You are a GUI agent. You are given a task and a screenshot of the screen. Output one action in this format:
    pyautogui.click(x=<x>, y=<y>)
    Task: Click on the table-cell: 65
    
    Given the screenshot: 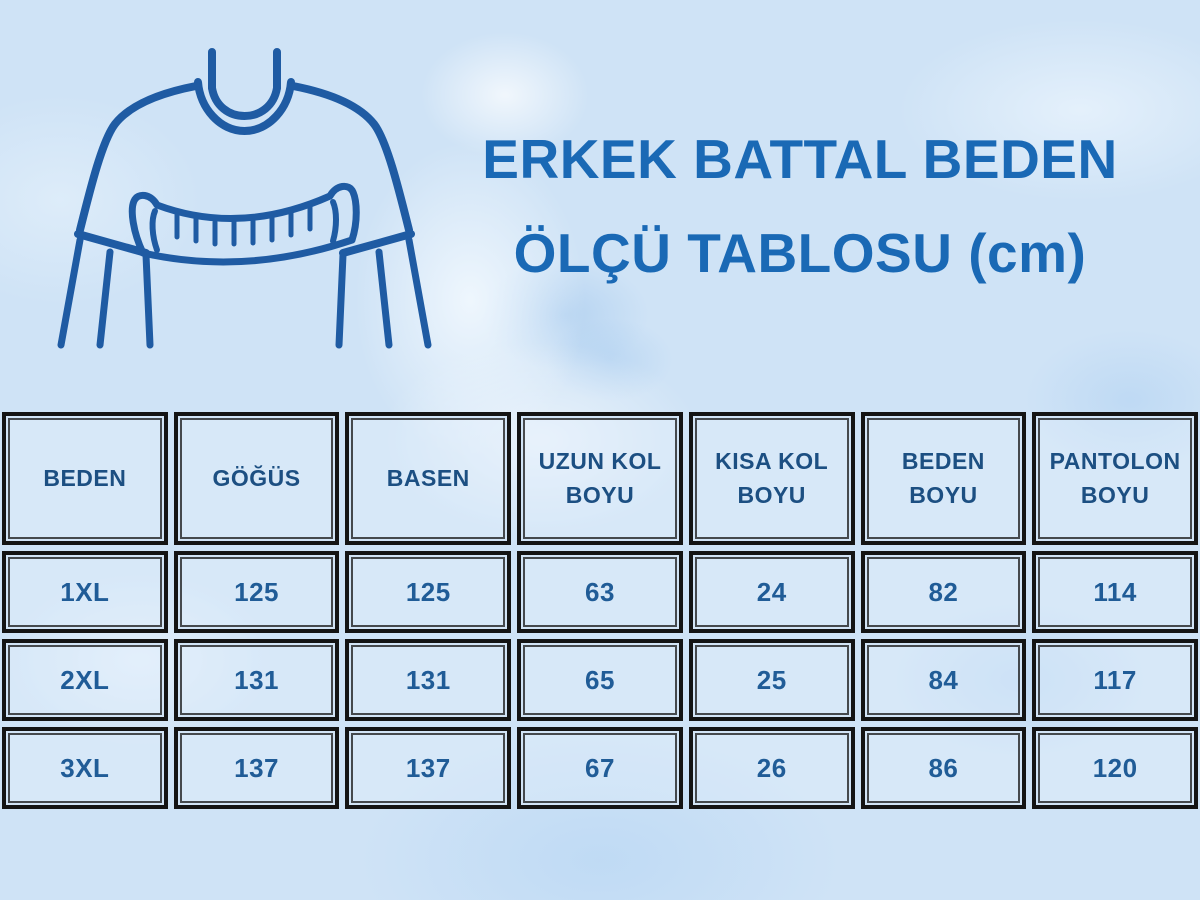 What is the action you would take?
    pyautogui.click(x=600, y=680)
    